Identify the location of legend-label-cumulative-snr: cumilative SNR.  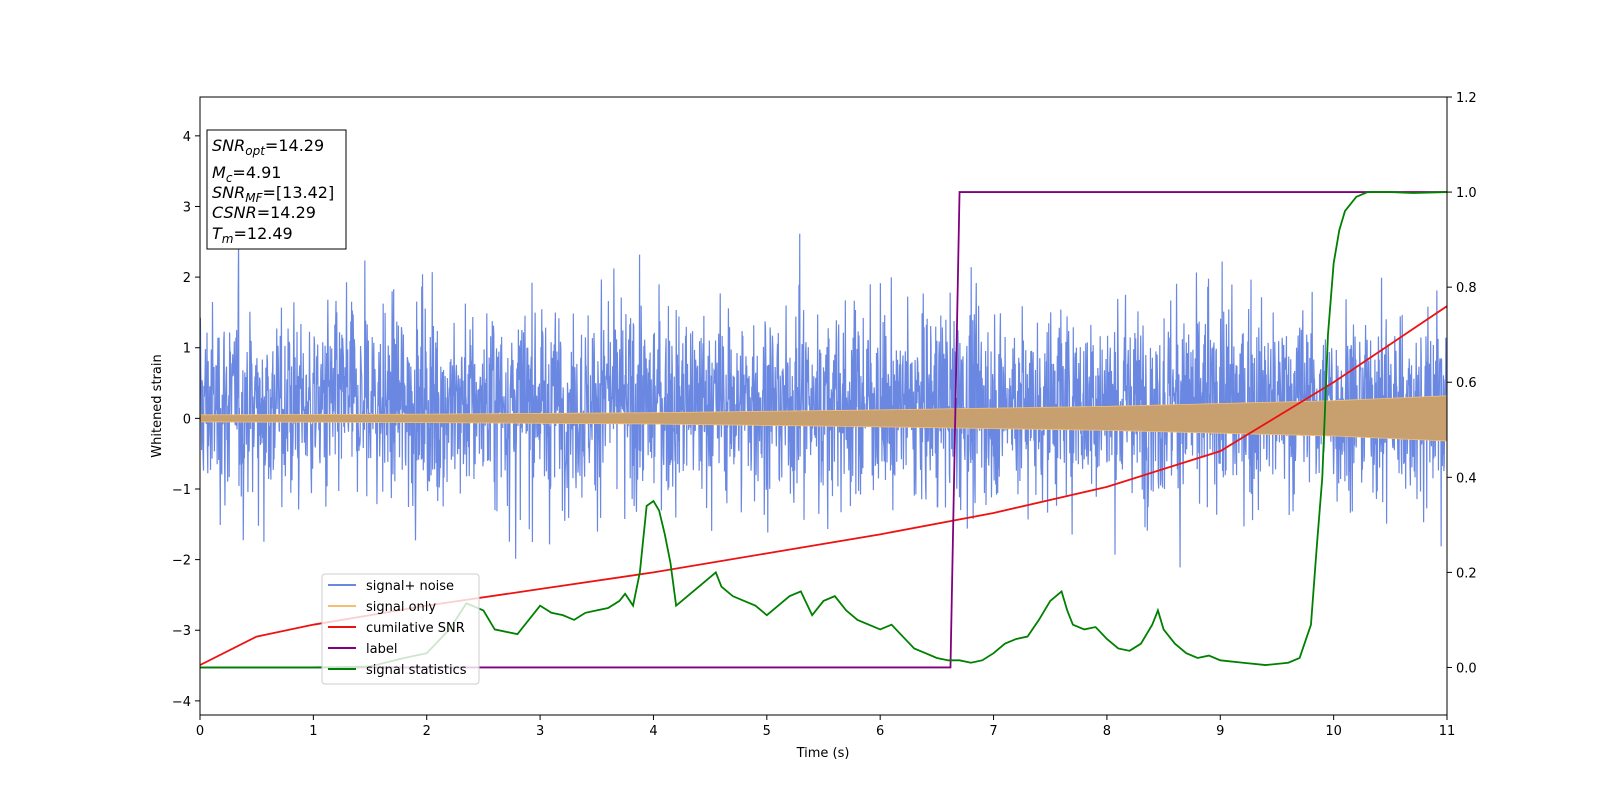
(415, 628).